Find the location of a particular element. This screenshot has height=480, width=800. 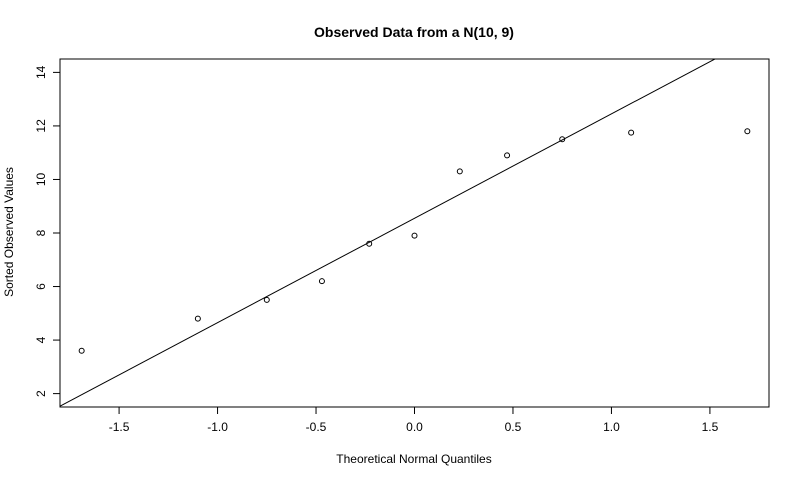

x-tick-label: -1.5 is located at coordinates (119, 427).